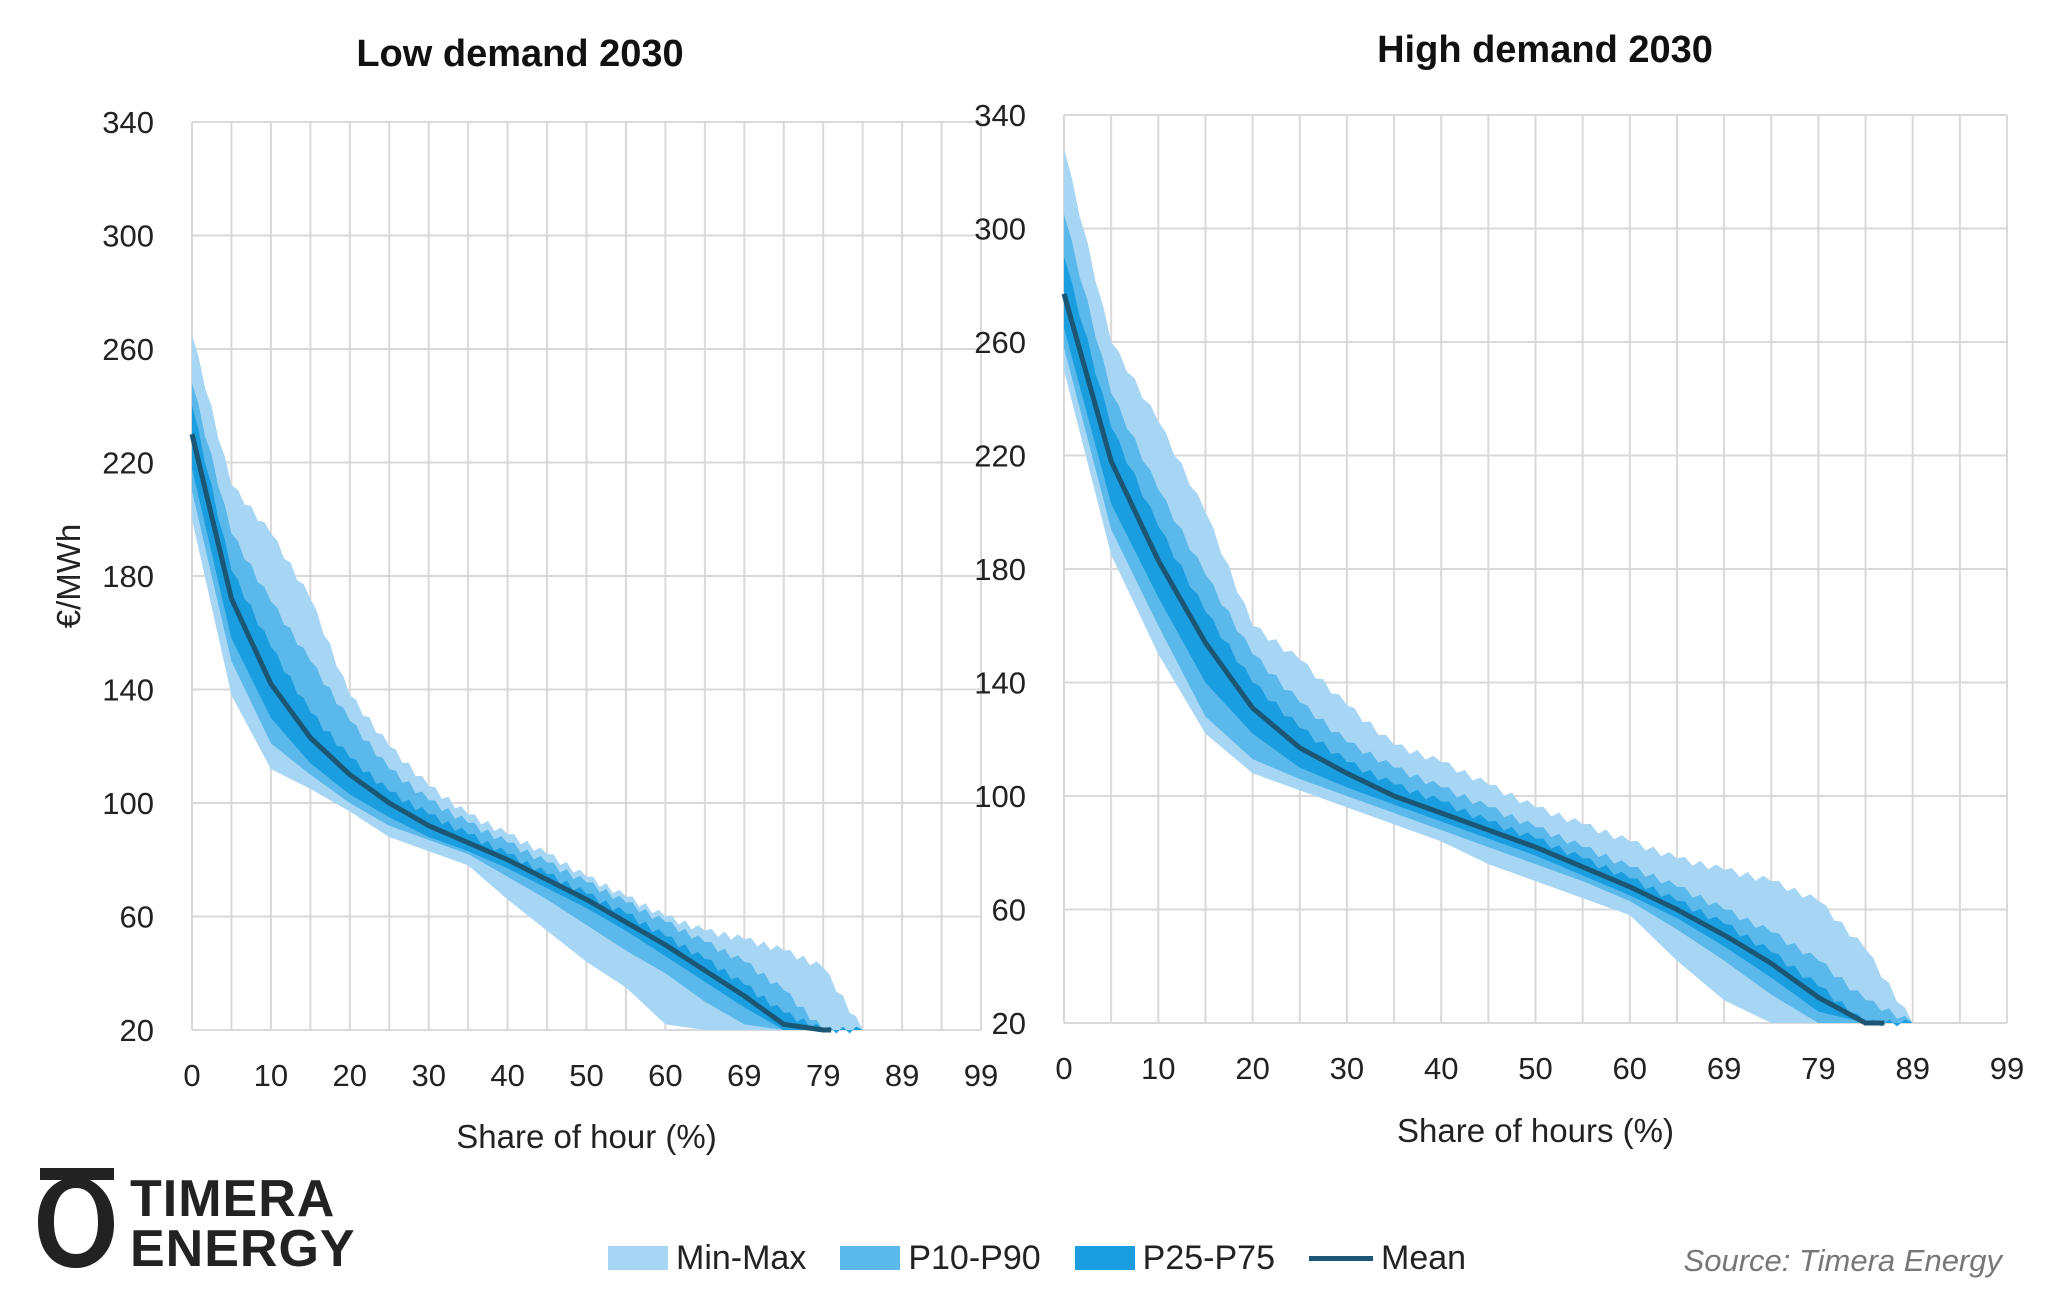 The width and height of the screenshot is (2048, 1303). I want to click on legend-label-p10-p90: P10-P90, so click(974, 1257).